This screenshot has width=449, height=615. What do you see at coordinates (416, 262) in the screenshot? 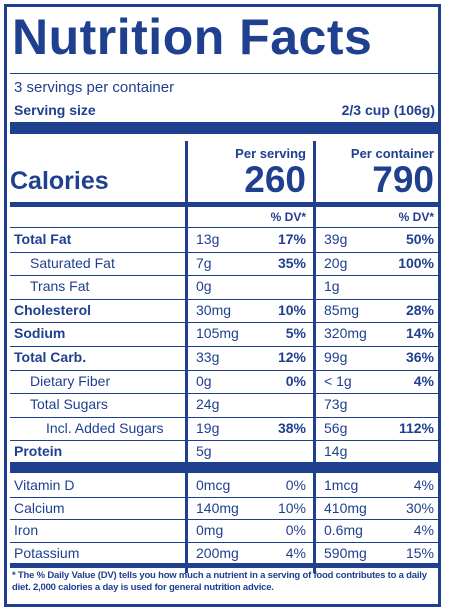
I see `container-daily-value: 100%` at bounding box center [416, 262].